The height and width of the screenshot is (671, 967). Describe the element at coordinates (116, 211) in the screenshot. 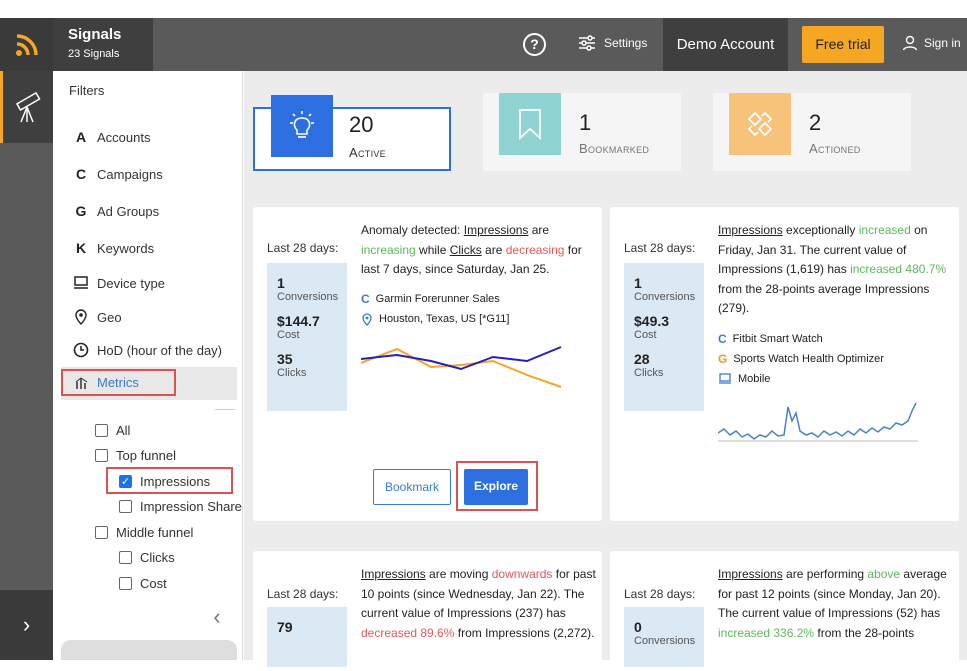

I see `filter-ad-groups: G Ad Groups` at that location.